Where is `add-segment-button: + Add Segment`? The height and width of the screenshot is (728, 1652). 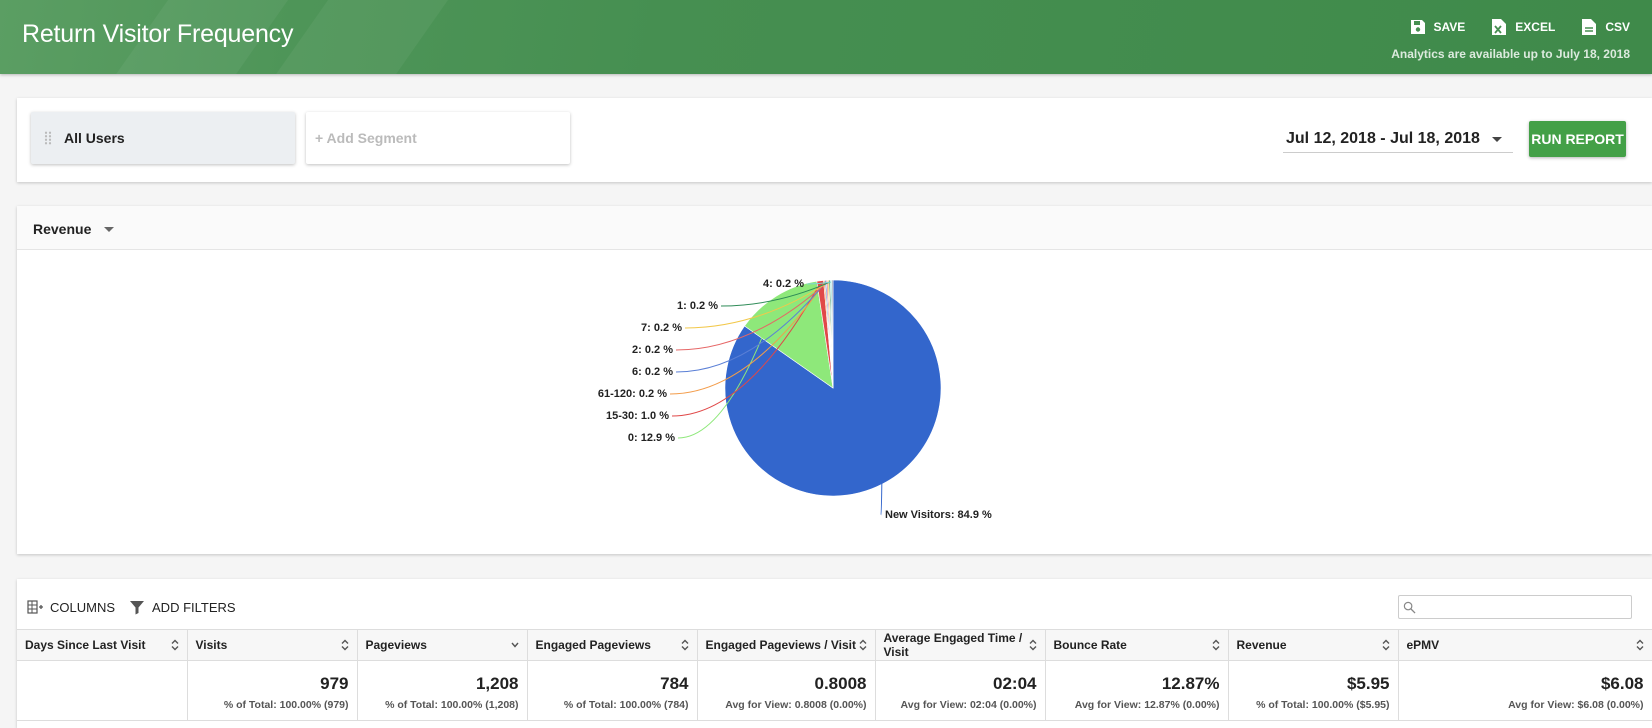 add-segment-button: + Add Segment is located at coordinates (438, 138).